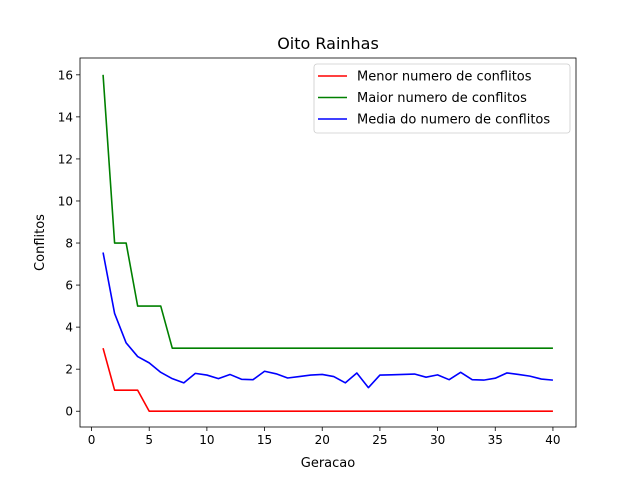 The width and height of the screenshot is (640, 480). What do you see at coordinates (69, 370) in the screenshot?
I see `y-tick-label: 2` at bounding box center [69, 370].